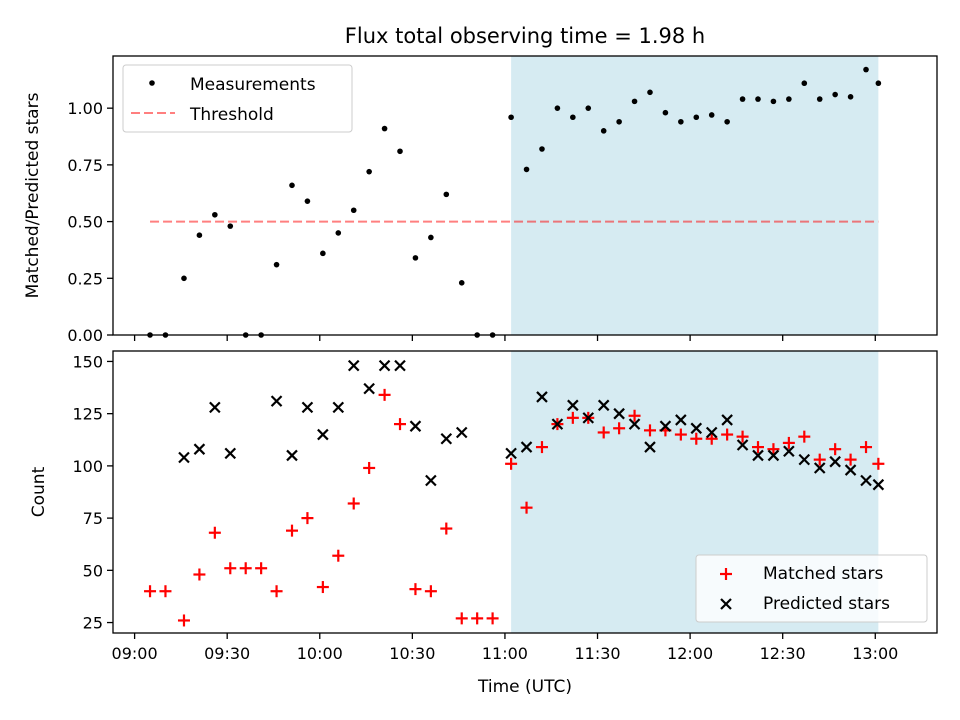 This screenshot has height=720, width=960. Describe the element at coordinates (726, 604) in the screenshot. I see `legend-predicted-marker` at that location.